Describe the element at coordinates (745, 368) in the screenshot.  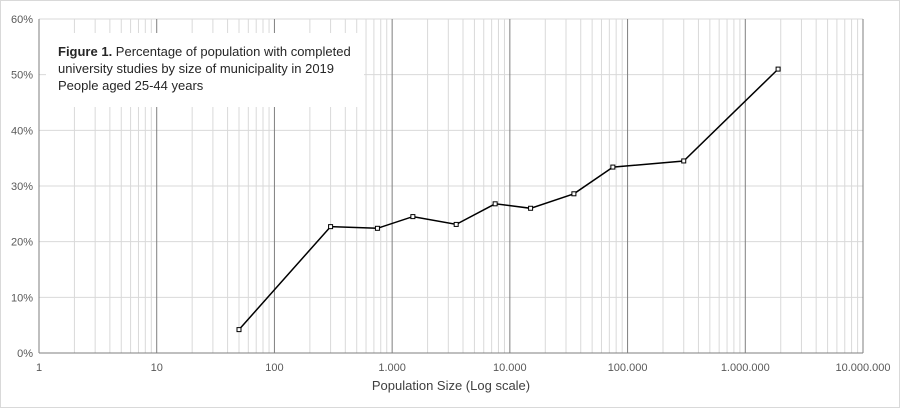
I see `x-tick-label: 1.000.000` at that location.